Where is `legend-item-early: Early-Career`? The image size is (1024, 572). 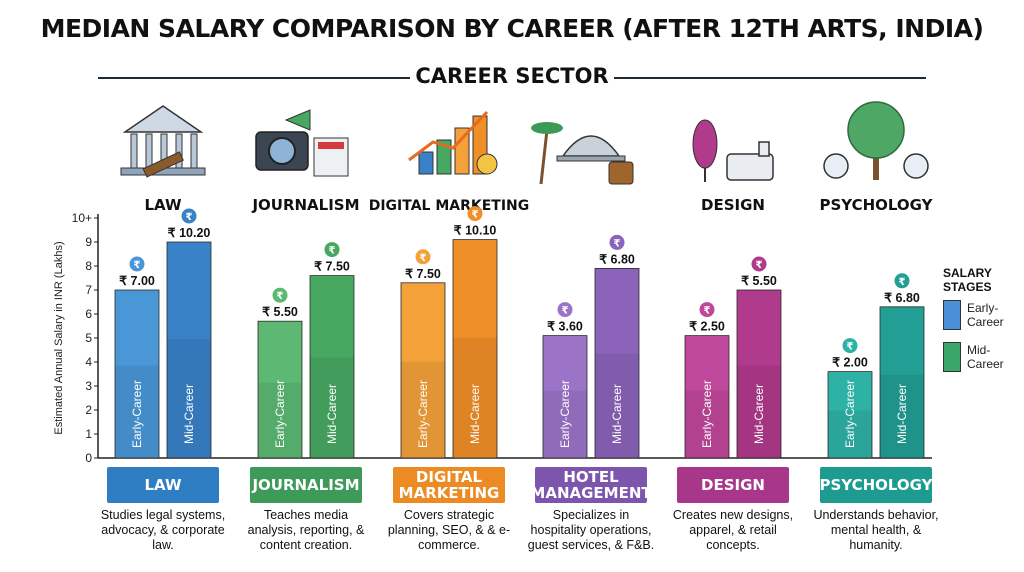 legend-item-early: Early-Career is located at coordinates (983, 316).